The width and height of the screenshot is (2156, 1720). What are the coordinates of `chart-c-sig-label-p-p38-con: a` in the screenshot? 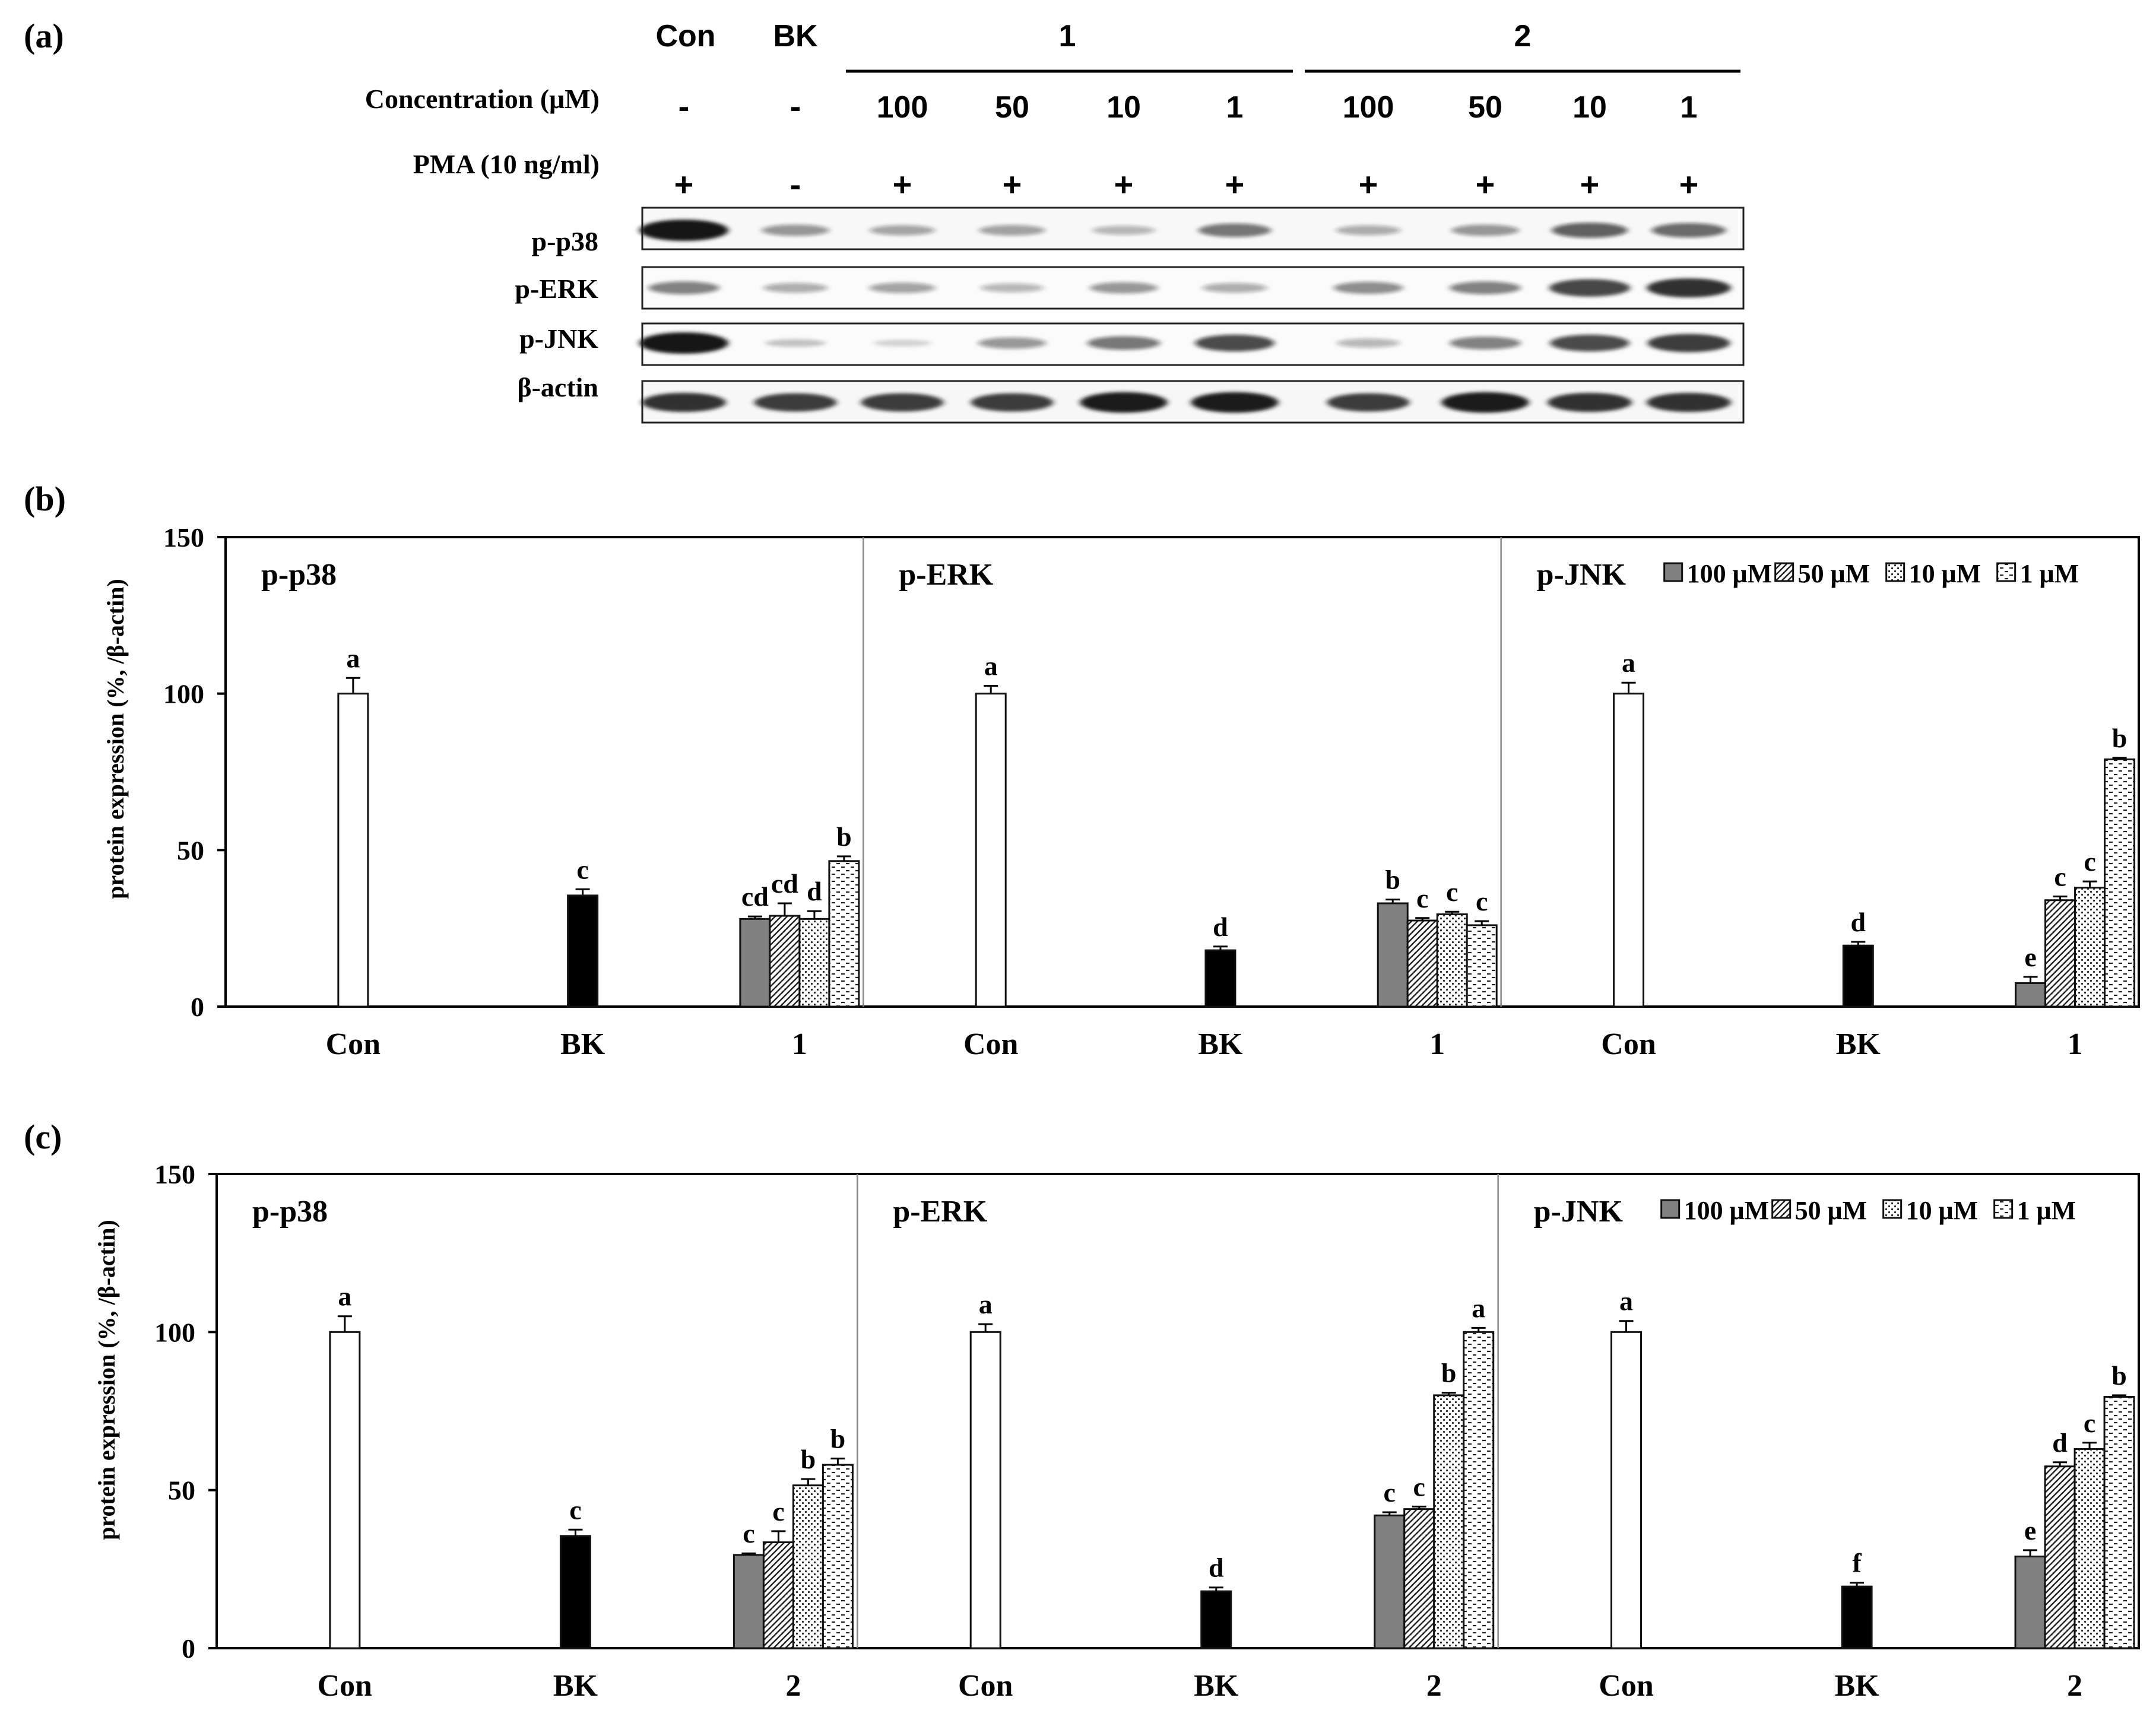 It's located at (344, 1297).